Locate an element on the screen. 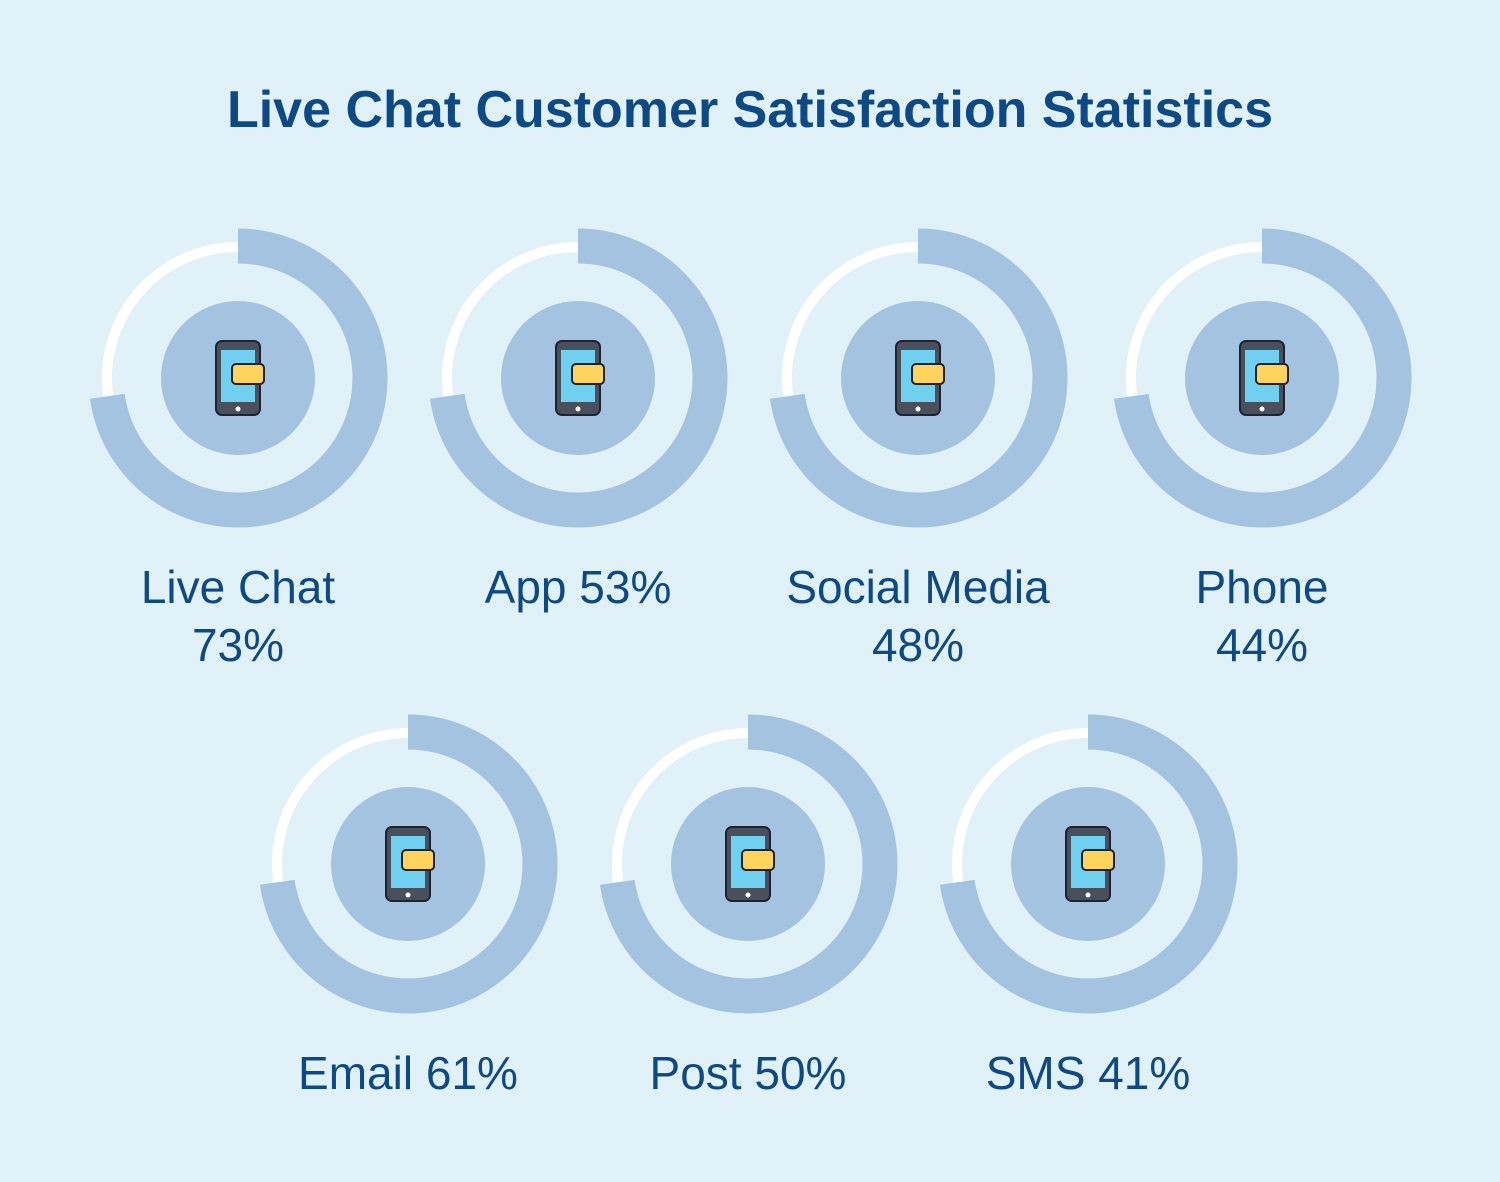 The height and width of the screenshot is (1182, 1500). item-name: App is located at coordinates (525, 587).